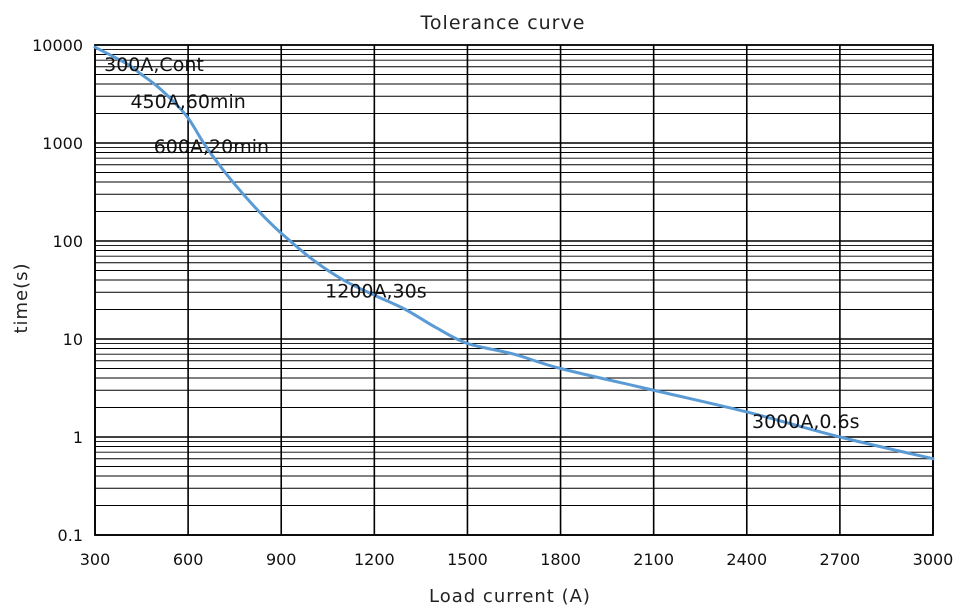 The height and width of the screenshot is (612, 970). I want to click on curve-annotation: 450A,60min, so click(187, 102).